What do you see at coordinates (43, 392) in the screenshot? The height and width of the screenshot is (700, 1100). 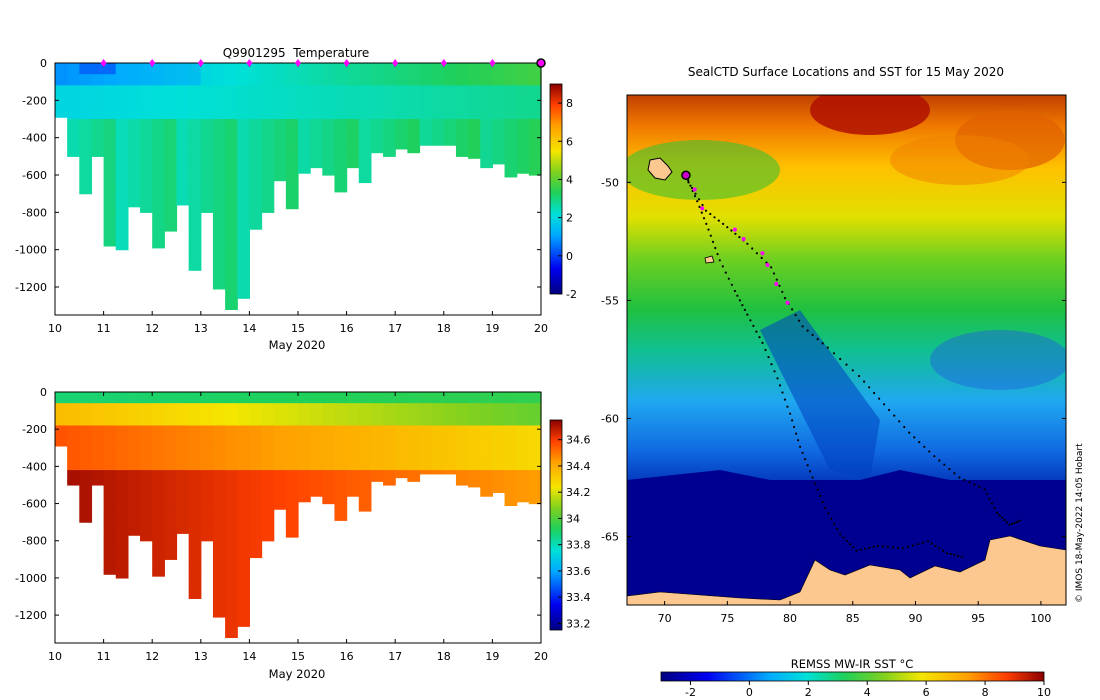 I see `y-tick-label: 0` at bounding box center [43, 392].